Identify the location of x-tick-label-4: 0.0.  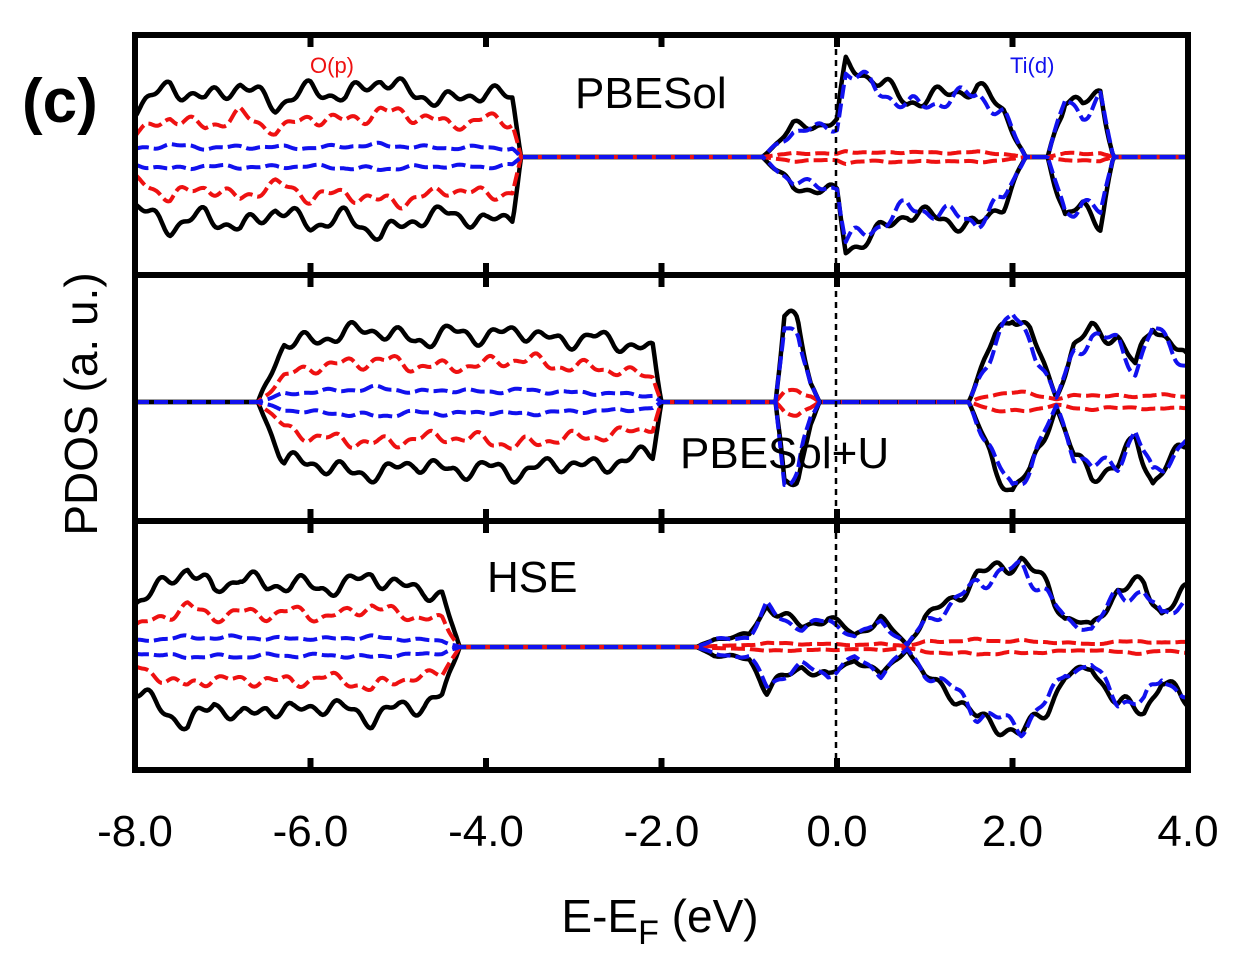
(836, 831).